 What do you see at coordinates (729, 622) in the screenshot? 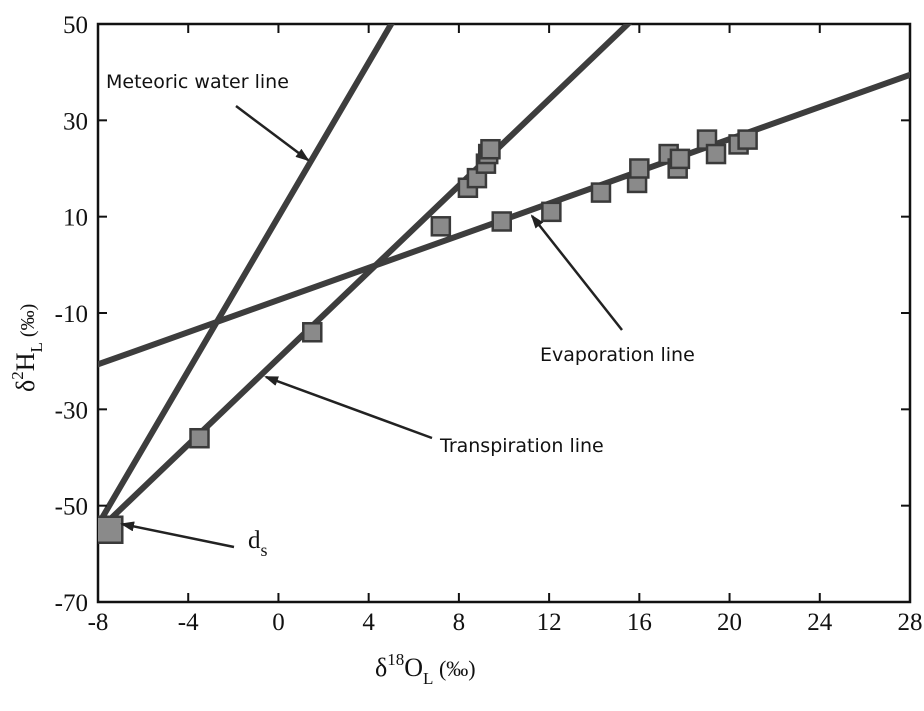
I see `x-tick-label: 20` at bounding box center [729, 622].